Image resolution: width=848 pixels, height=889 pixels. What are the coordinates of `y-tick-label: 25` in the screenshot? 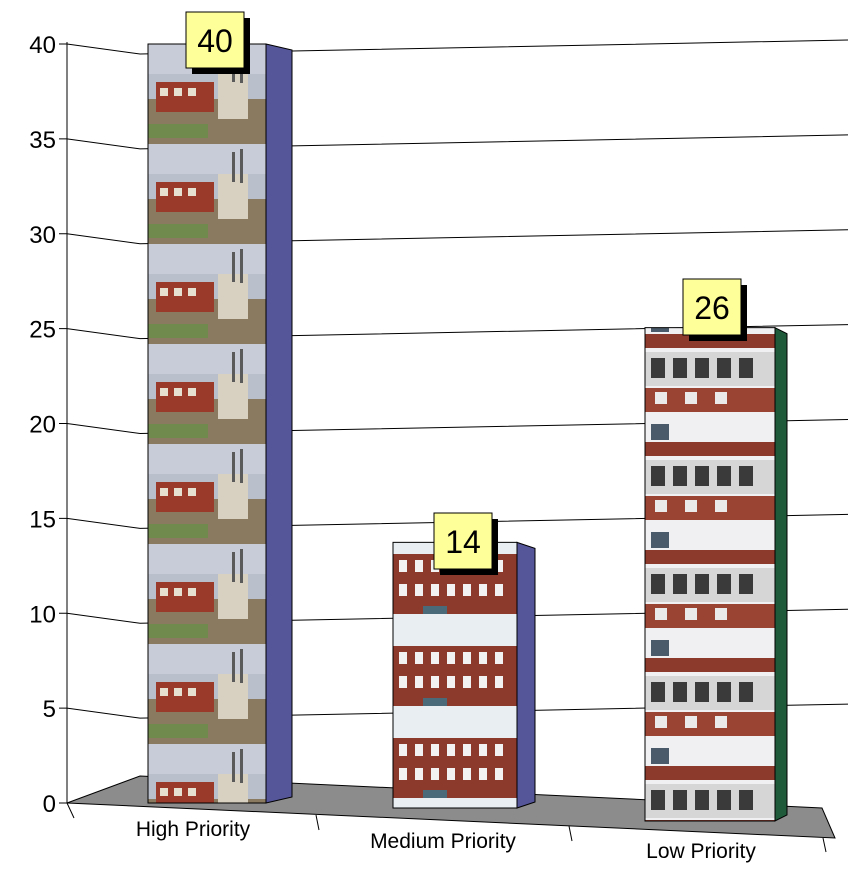 It's located at (42, 330).